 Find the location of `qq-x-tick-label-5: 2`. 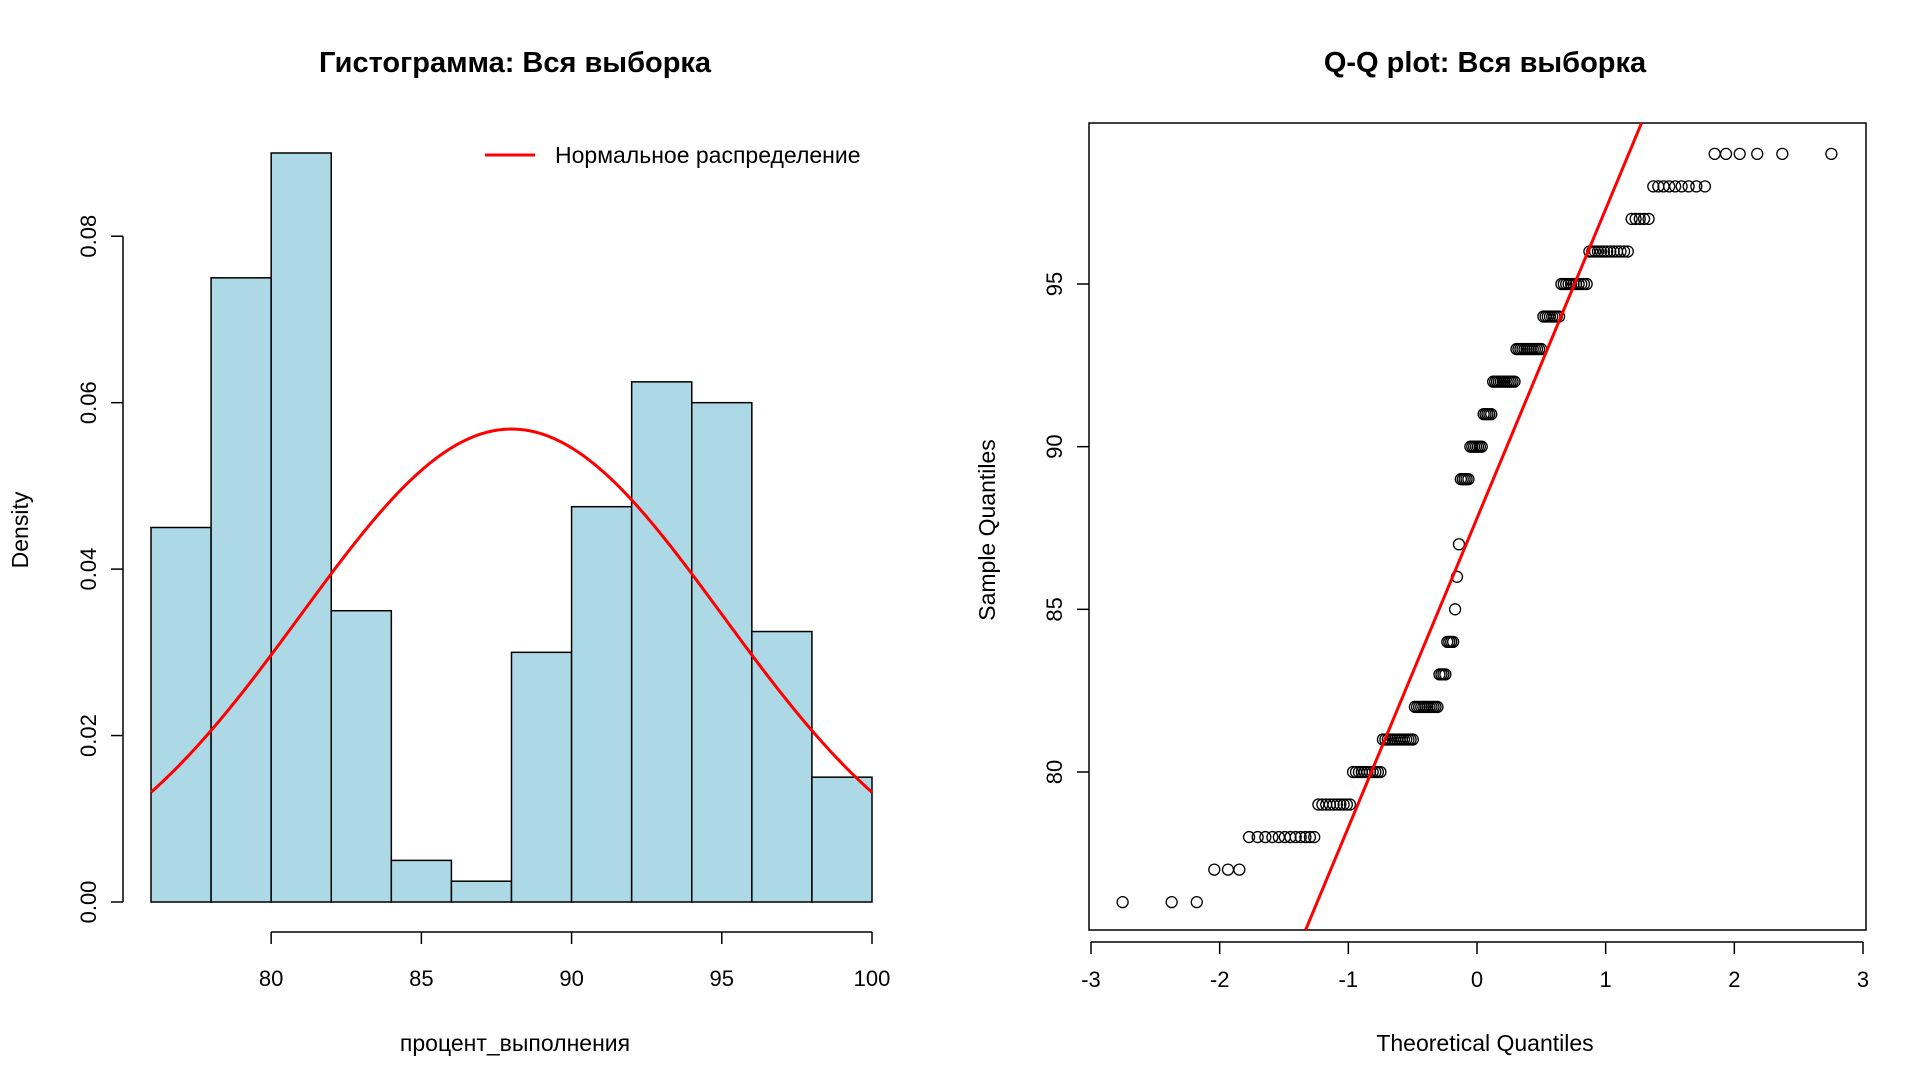

qq-x-tick-label-5: 2 is located at coordinates (1734, 979).